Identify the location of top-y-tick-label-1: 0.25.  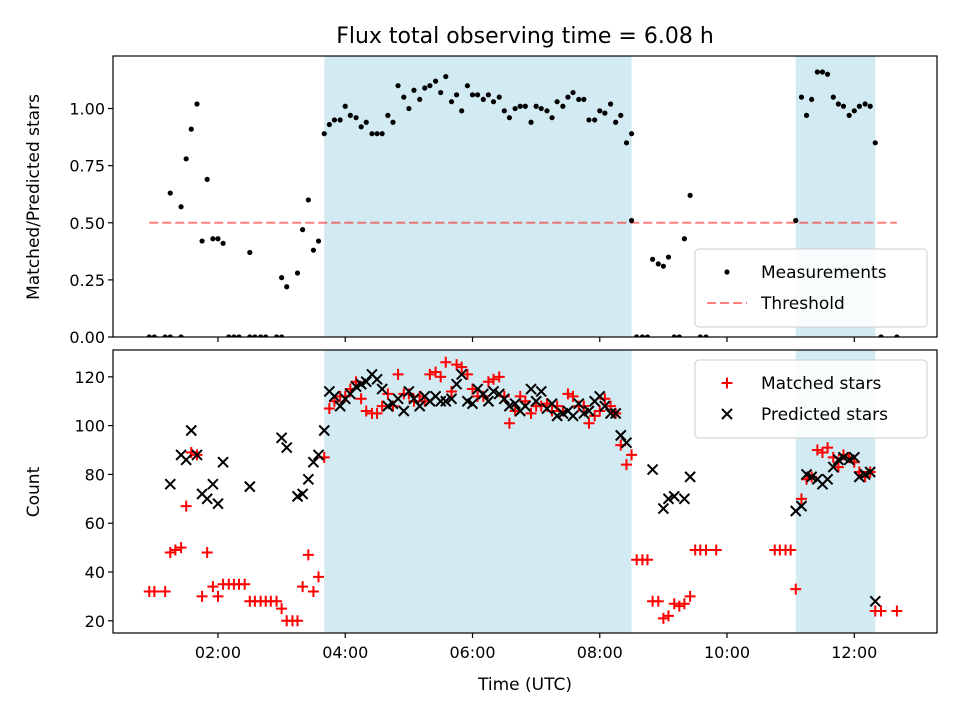
(87, 280).